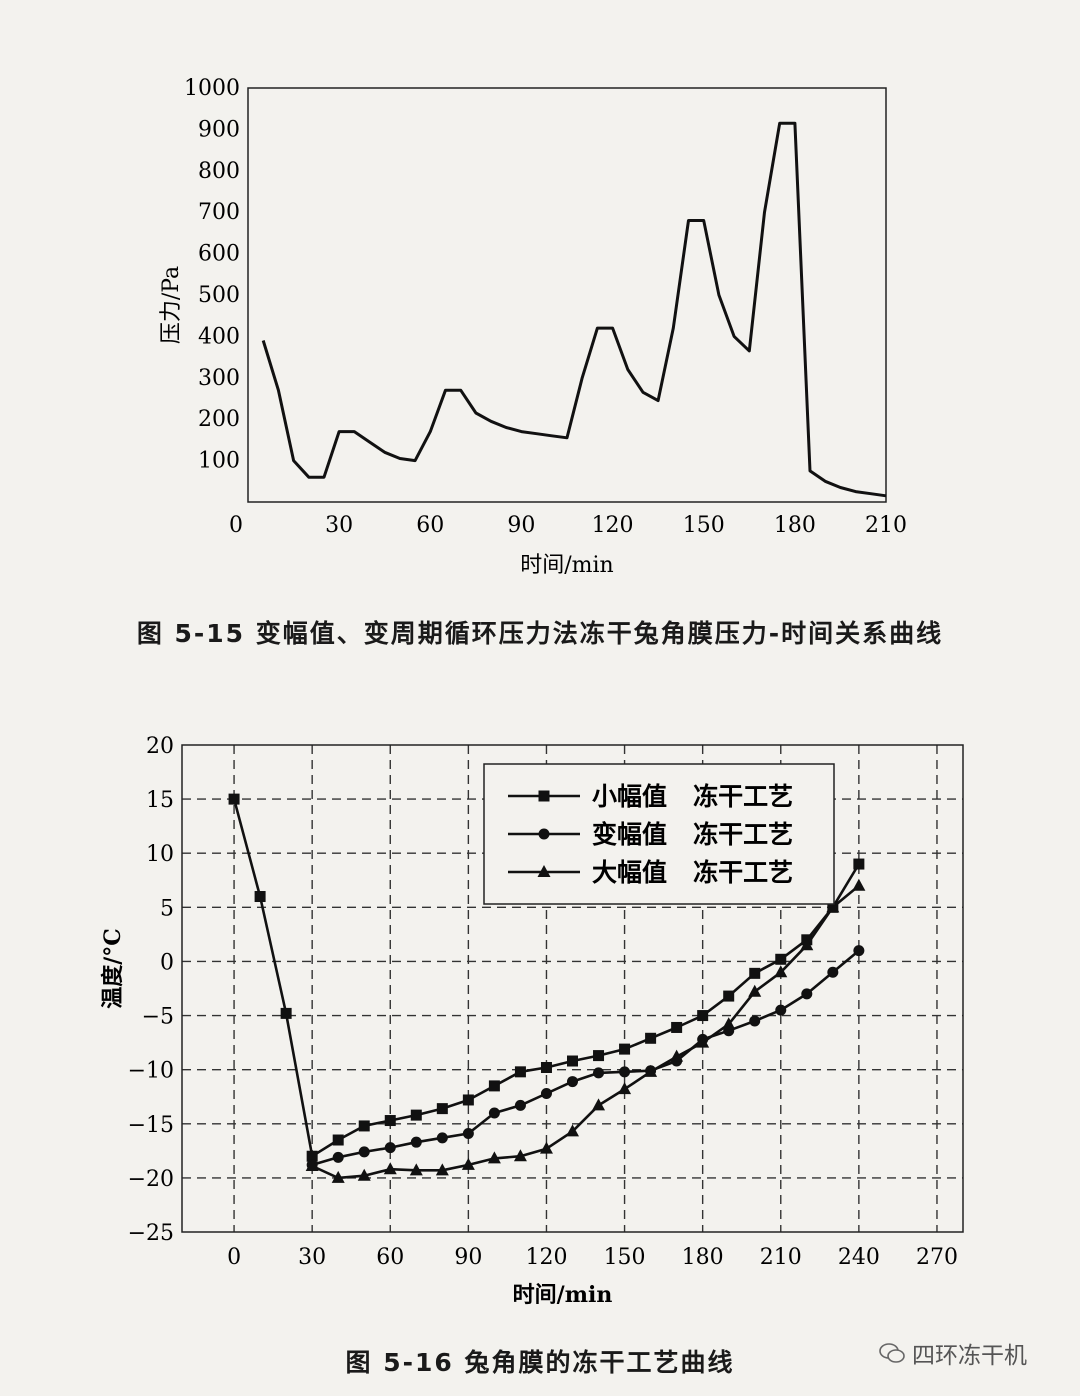 This screenshot has width=1080, height=1396. What do you see at coordinates (151, 990) in the screenshot?
I see `chart2-y-ticks: −25 −20 −15 −10 −5 0 5 10 15 20` at bounding box center [151, 990].